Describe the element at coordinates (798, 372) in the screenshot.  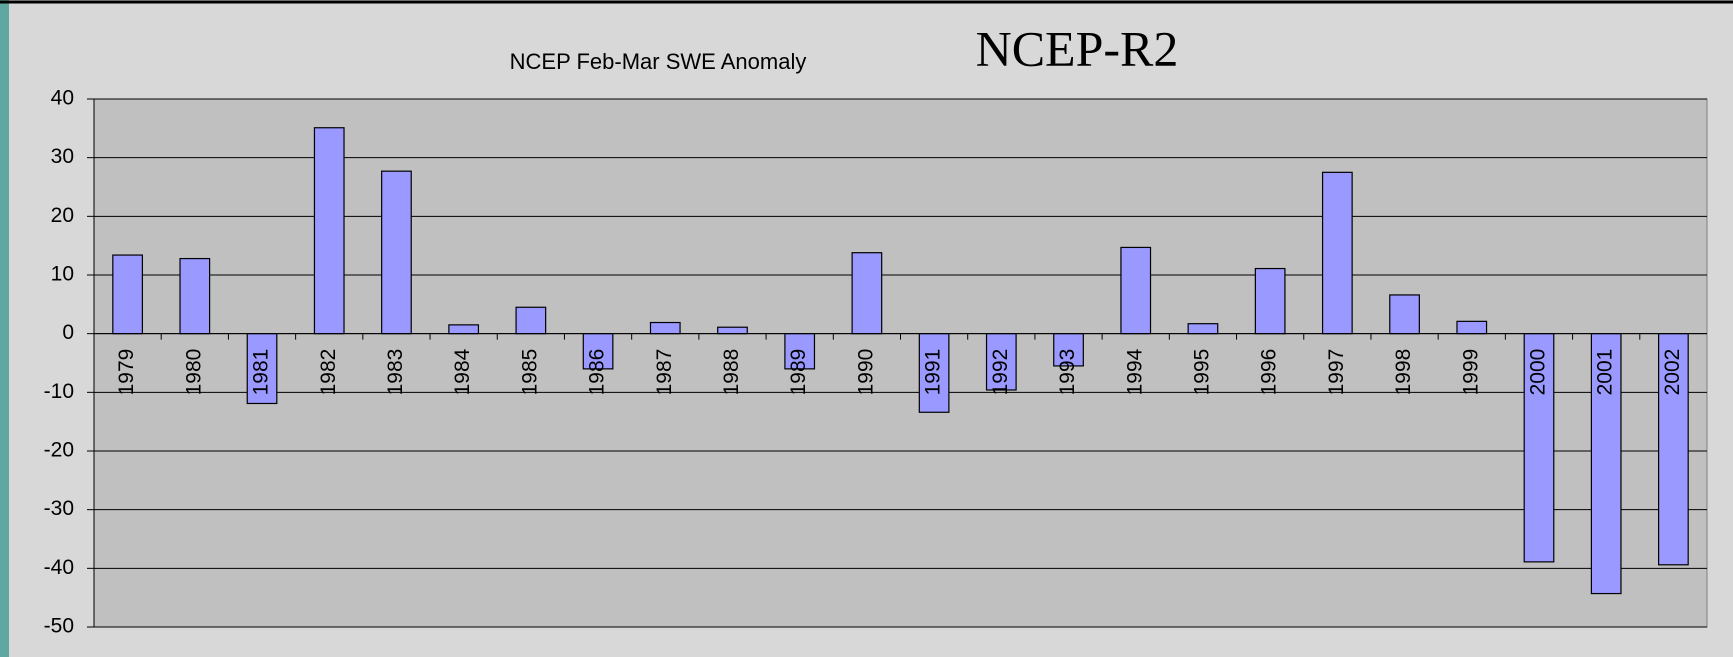
I see `x-tick-label: 1989` at that location.